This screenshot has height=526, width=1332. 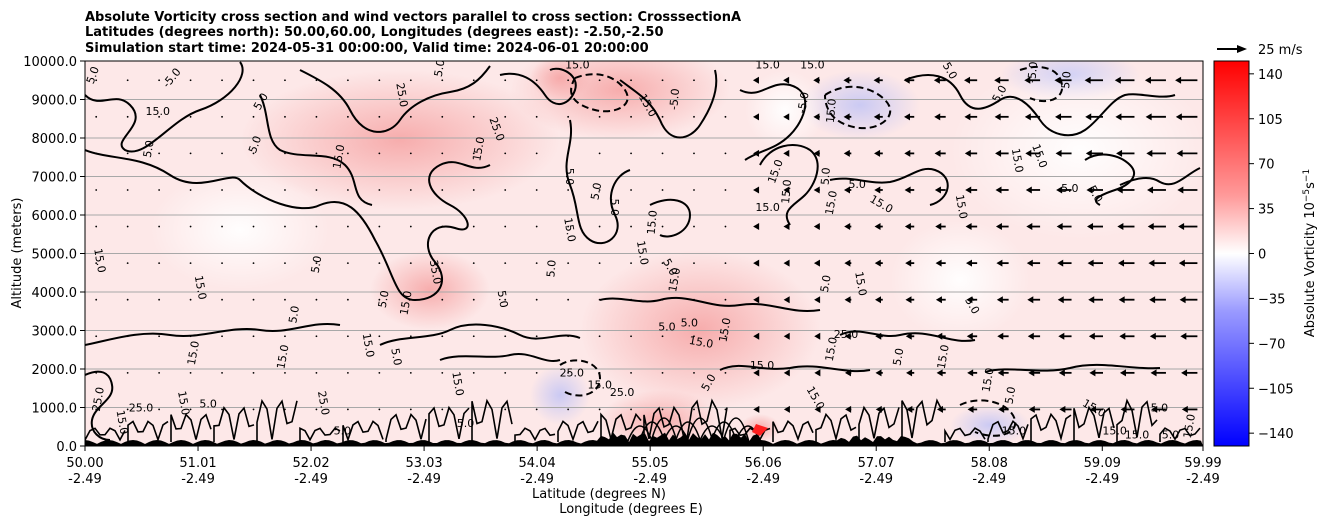 What do you see at coordinates (1262, 255) in the screenshot?
I see `colorbar-tick-label: 0` at bounding box center [1262, 255].